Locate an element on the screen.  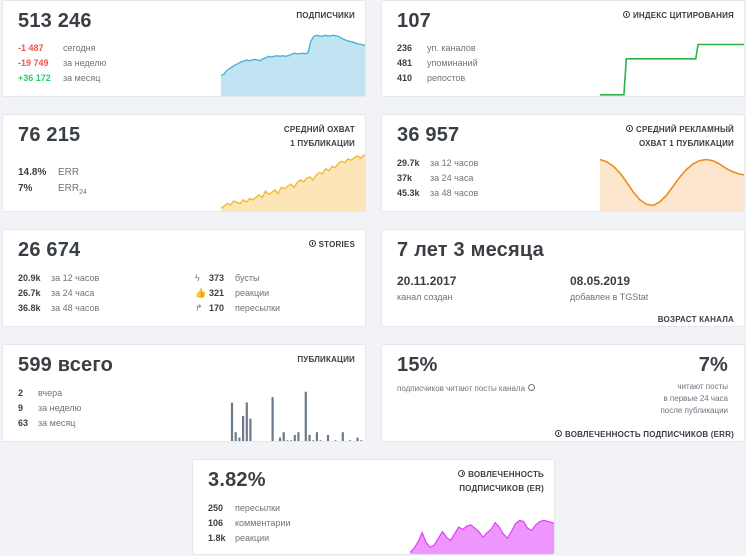
citation-caption: ИНДЕКС ЦИТИРОВАНИЯ is located at coordinates (678, 16).